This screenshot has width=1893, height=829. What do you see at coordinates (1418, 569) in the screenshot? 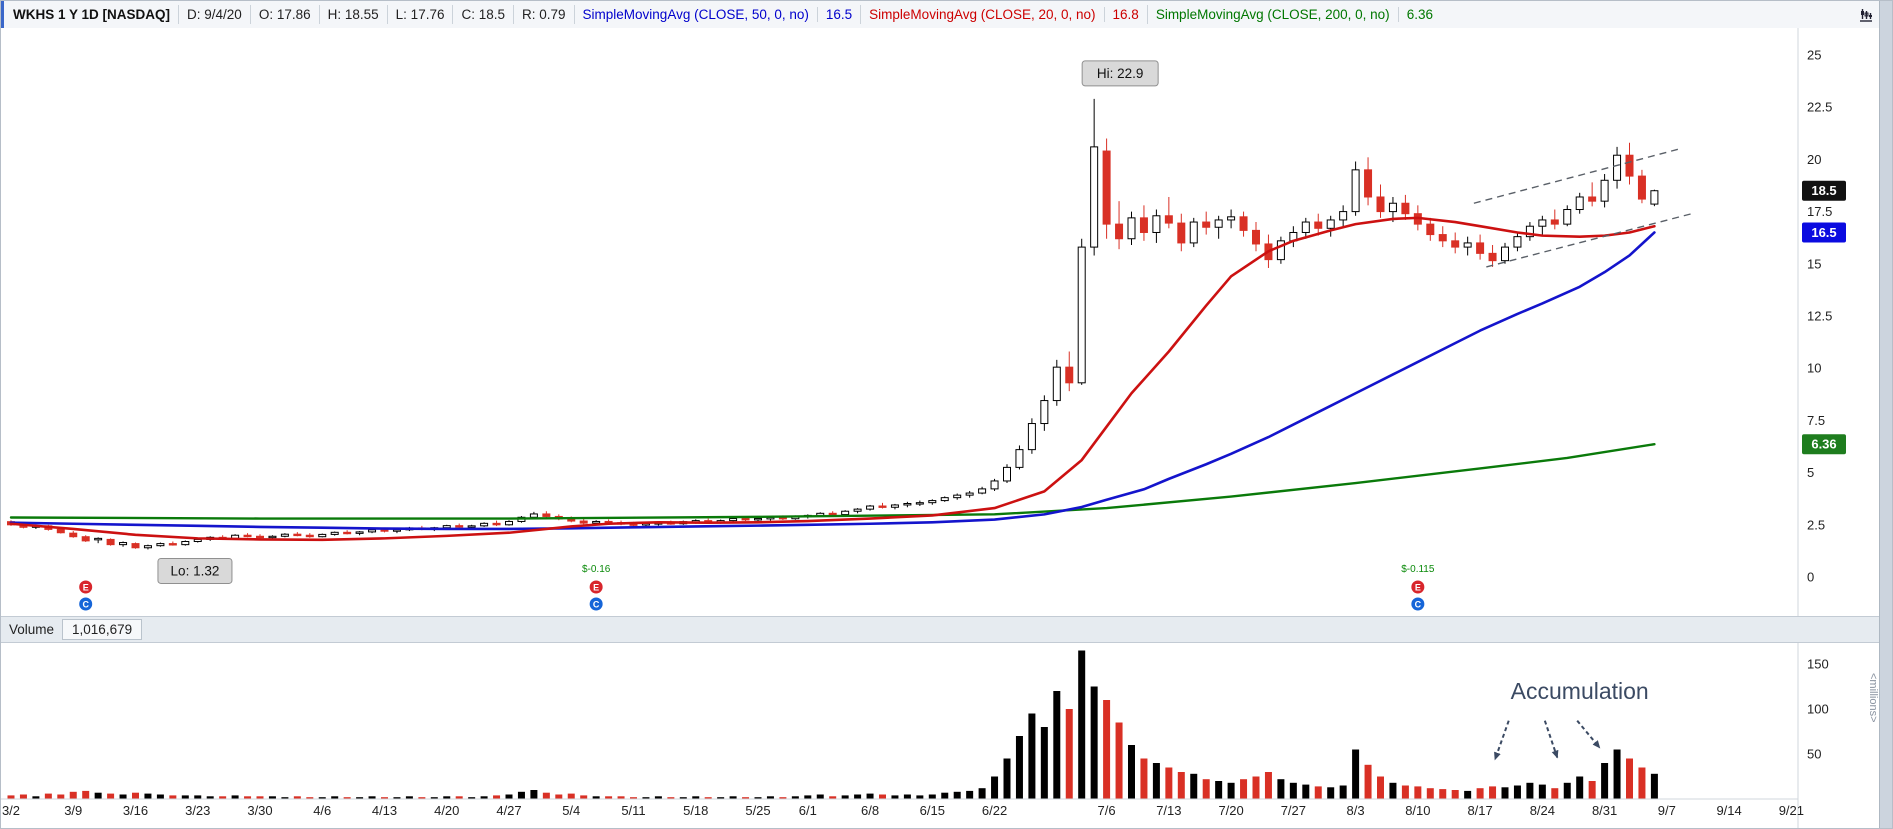
I see `eps-estimate: $-0.115` at bounding box center [1418, 569].